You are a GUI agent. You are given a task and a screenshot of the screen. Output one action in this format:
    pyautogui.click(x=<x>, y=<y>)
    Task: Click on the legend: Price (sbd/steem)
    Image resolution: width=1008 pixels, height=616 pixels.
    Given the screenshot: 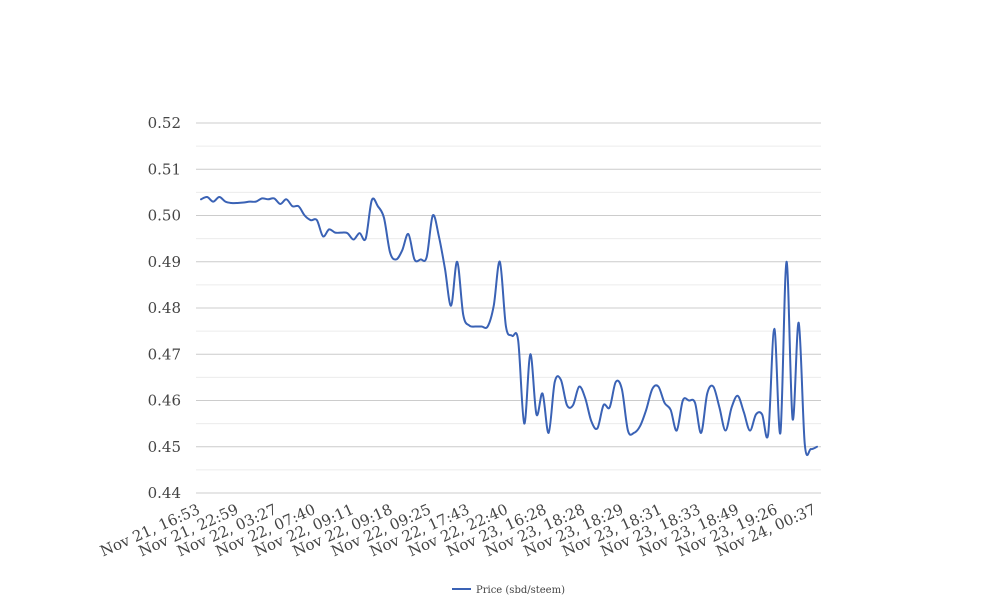 What is the action you would take?
    pyautogui.click(x=508, y=590)
    